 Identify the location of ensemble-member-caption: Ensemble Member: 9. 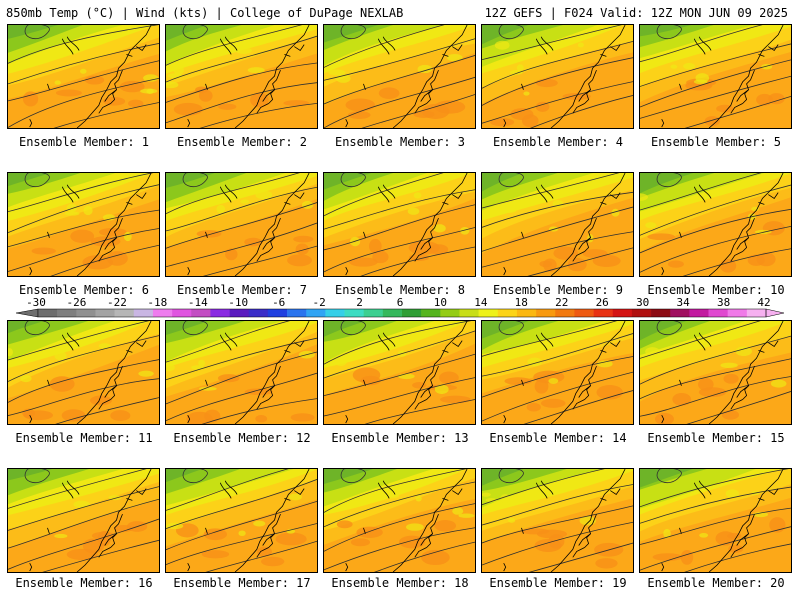
(558, 290).